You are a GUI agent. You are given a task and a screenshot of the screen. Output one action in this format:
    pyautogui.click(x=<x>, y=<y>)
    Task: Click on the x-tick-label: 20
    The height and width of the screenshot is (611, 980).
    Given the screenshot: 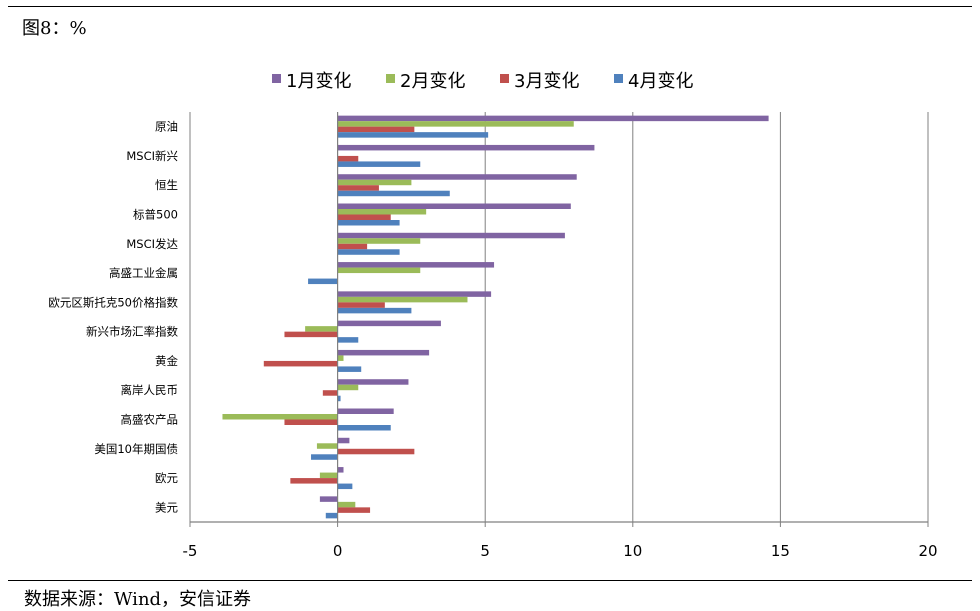 What is the action you would take?
    pyautogui.click(x=927, y=551)
    